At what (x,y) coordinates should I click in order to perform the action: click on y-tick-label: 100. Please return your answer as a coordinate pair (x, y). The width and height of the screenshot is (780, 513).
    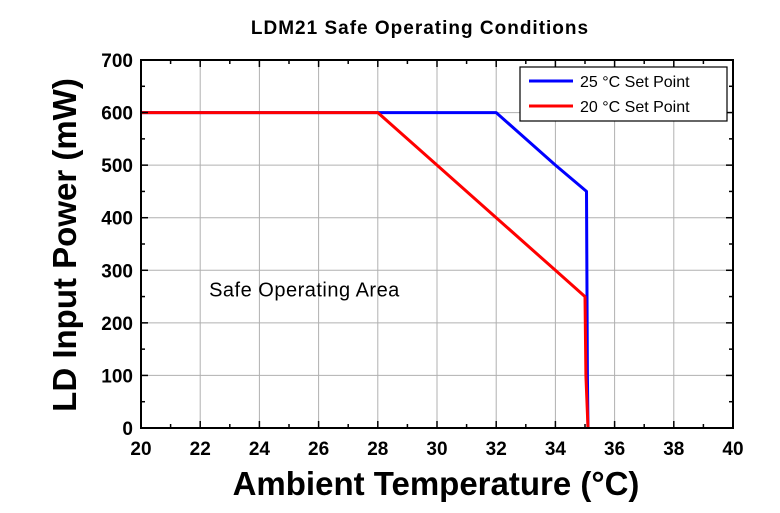
    Looking at the image, I should click on (117, 376).